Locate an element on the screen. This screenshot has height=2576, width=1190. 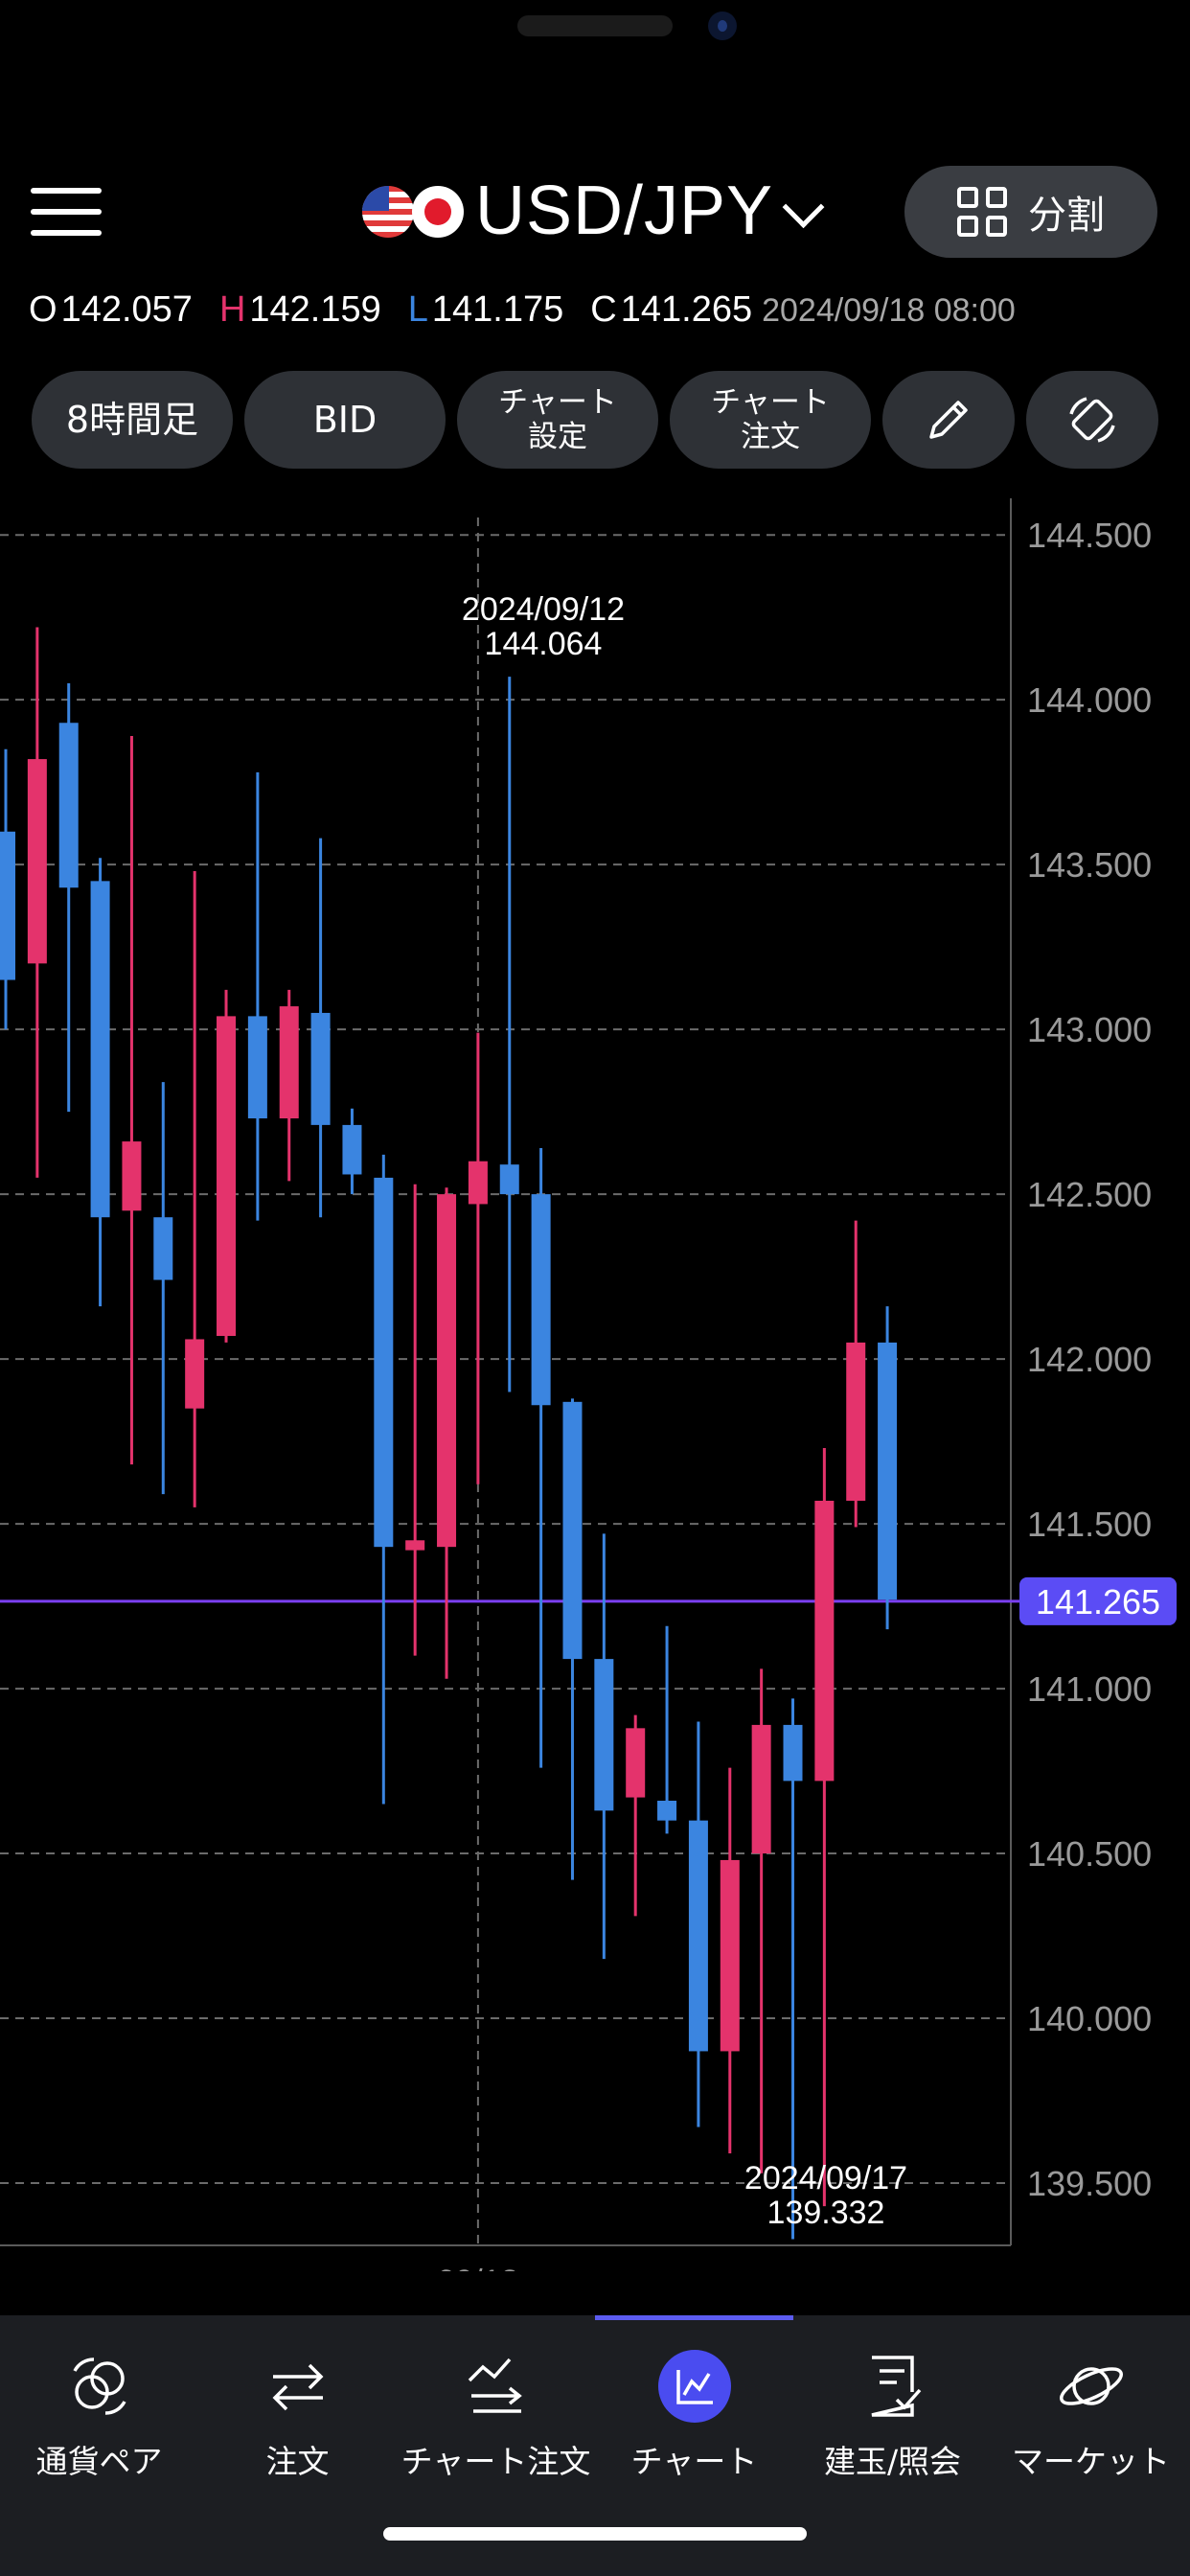
high-value: 142.159 is located at coordinates (315, 309).